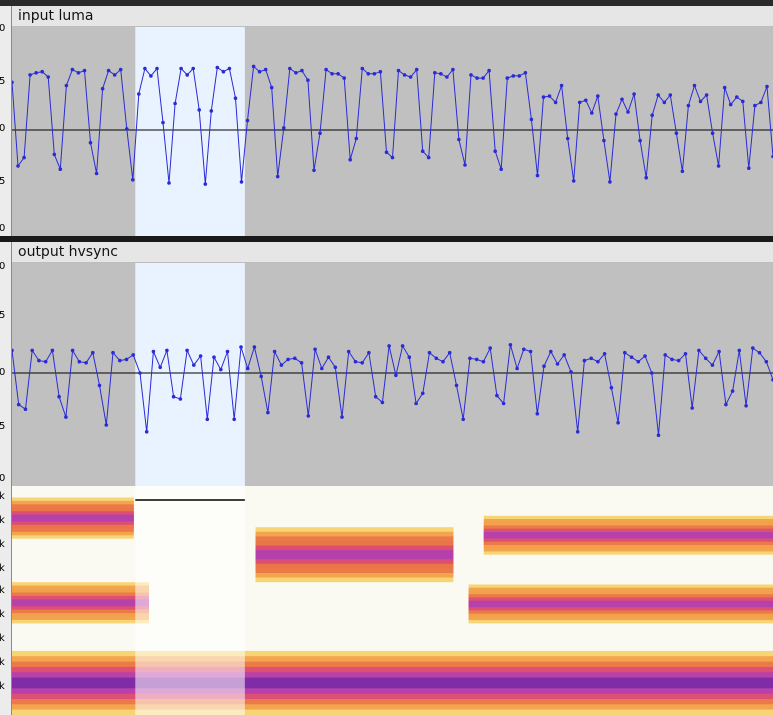 The height and width of the screenshot is (715, 773). What do you see at coordinates (392, 16) in the screenshot?
I see `track-header-input-luma: input luma` at bounding box center [392, 16].